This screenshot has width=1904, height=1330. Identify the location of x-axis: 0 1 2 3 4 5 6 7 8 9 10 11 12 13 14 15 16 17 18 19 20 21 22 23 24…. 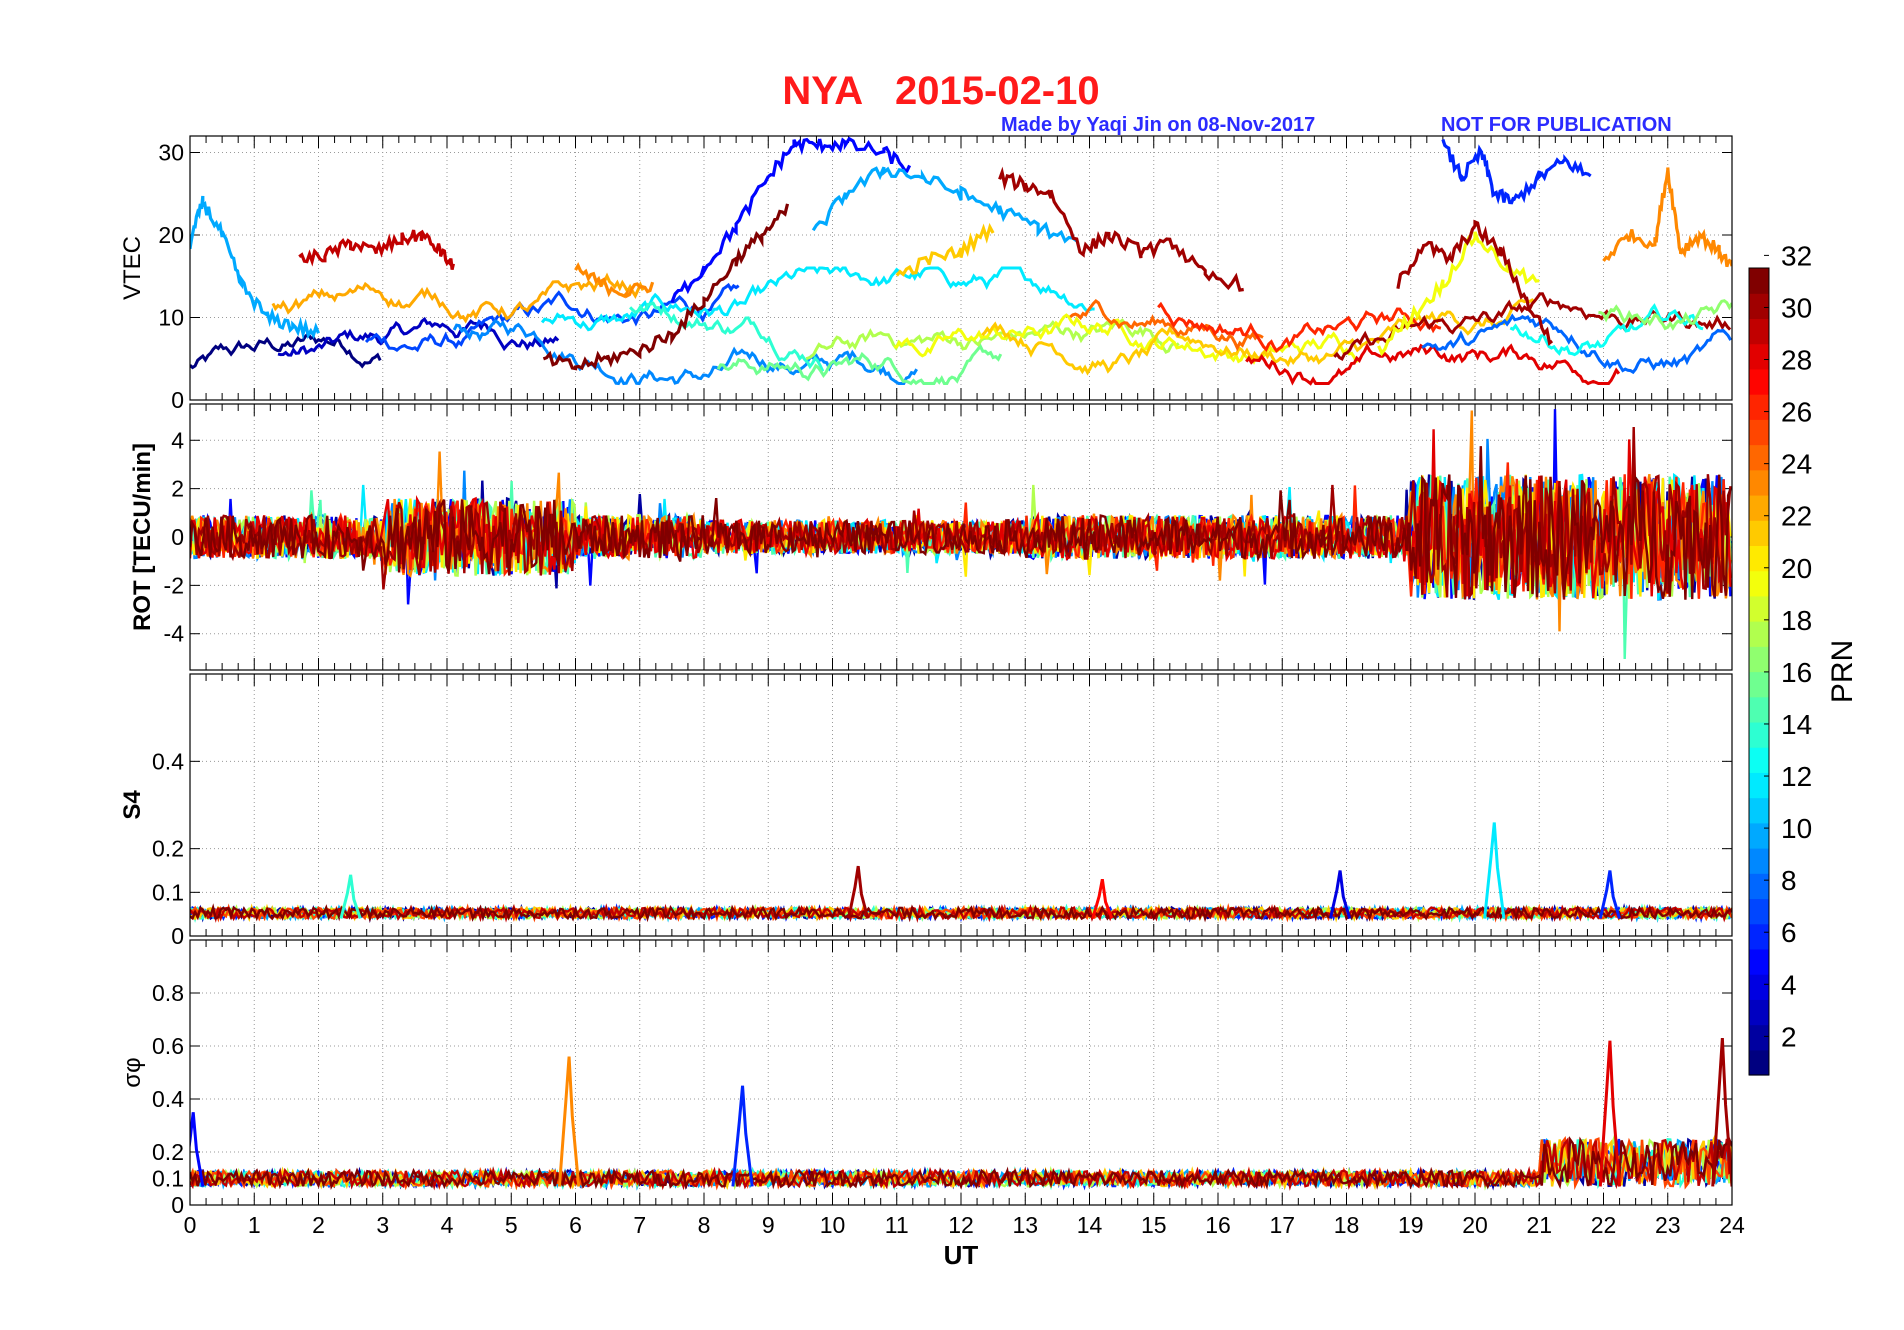
(964, 1241).